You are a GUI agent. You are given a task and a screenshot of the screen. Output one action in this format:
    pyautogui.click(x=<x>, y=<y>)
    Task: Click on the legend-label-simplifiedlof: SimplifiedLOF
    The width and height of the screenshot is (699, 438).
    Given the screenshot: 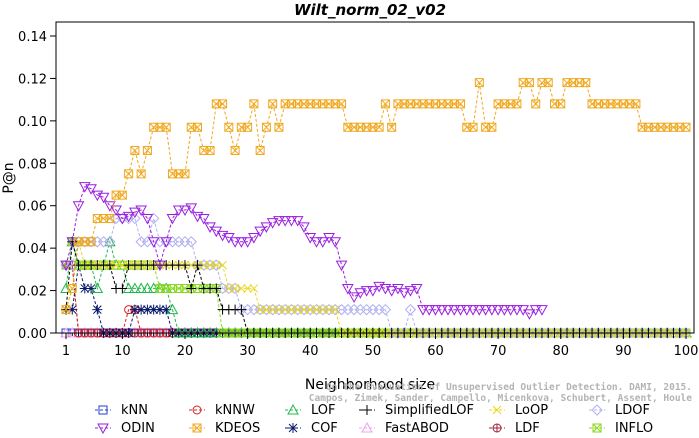 What is the action you would take?
    pyautogui.click(x=429, y=410)
    